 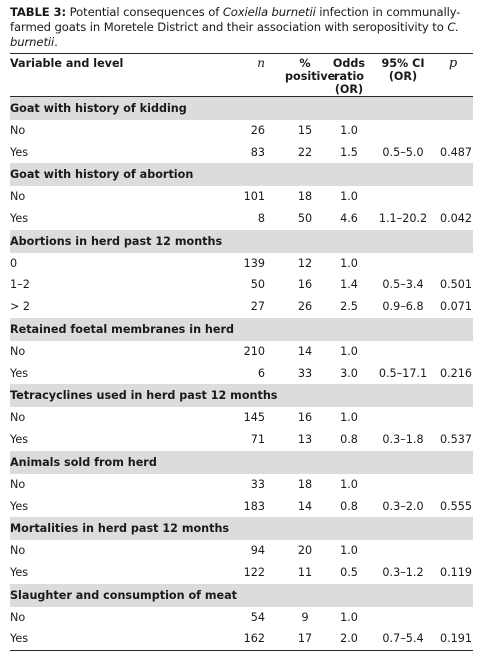 I want to click on percent-positive-cell: 12, so click(x=305, y=263).